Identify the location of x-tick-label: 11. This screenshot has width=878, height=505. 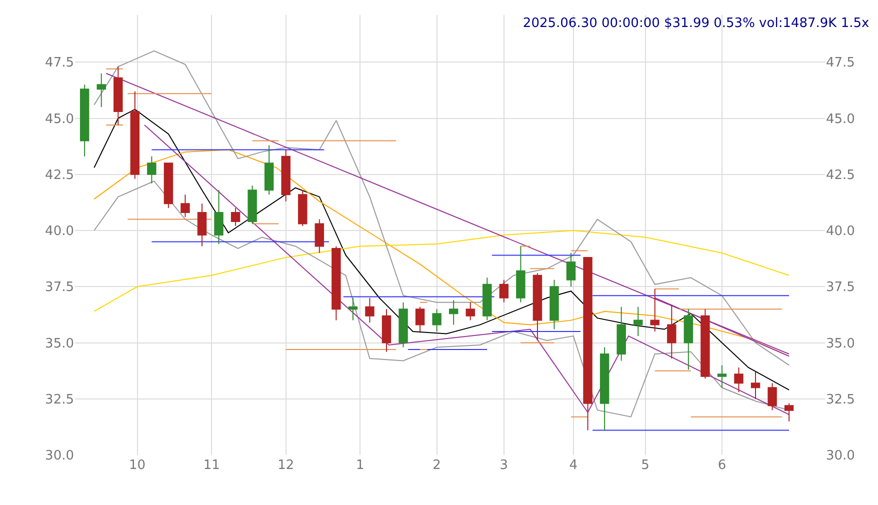
(211, 465).